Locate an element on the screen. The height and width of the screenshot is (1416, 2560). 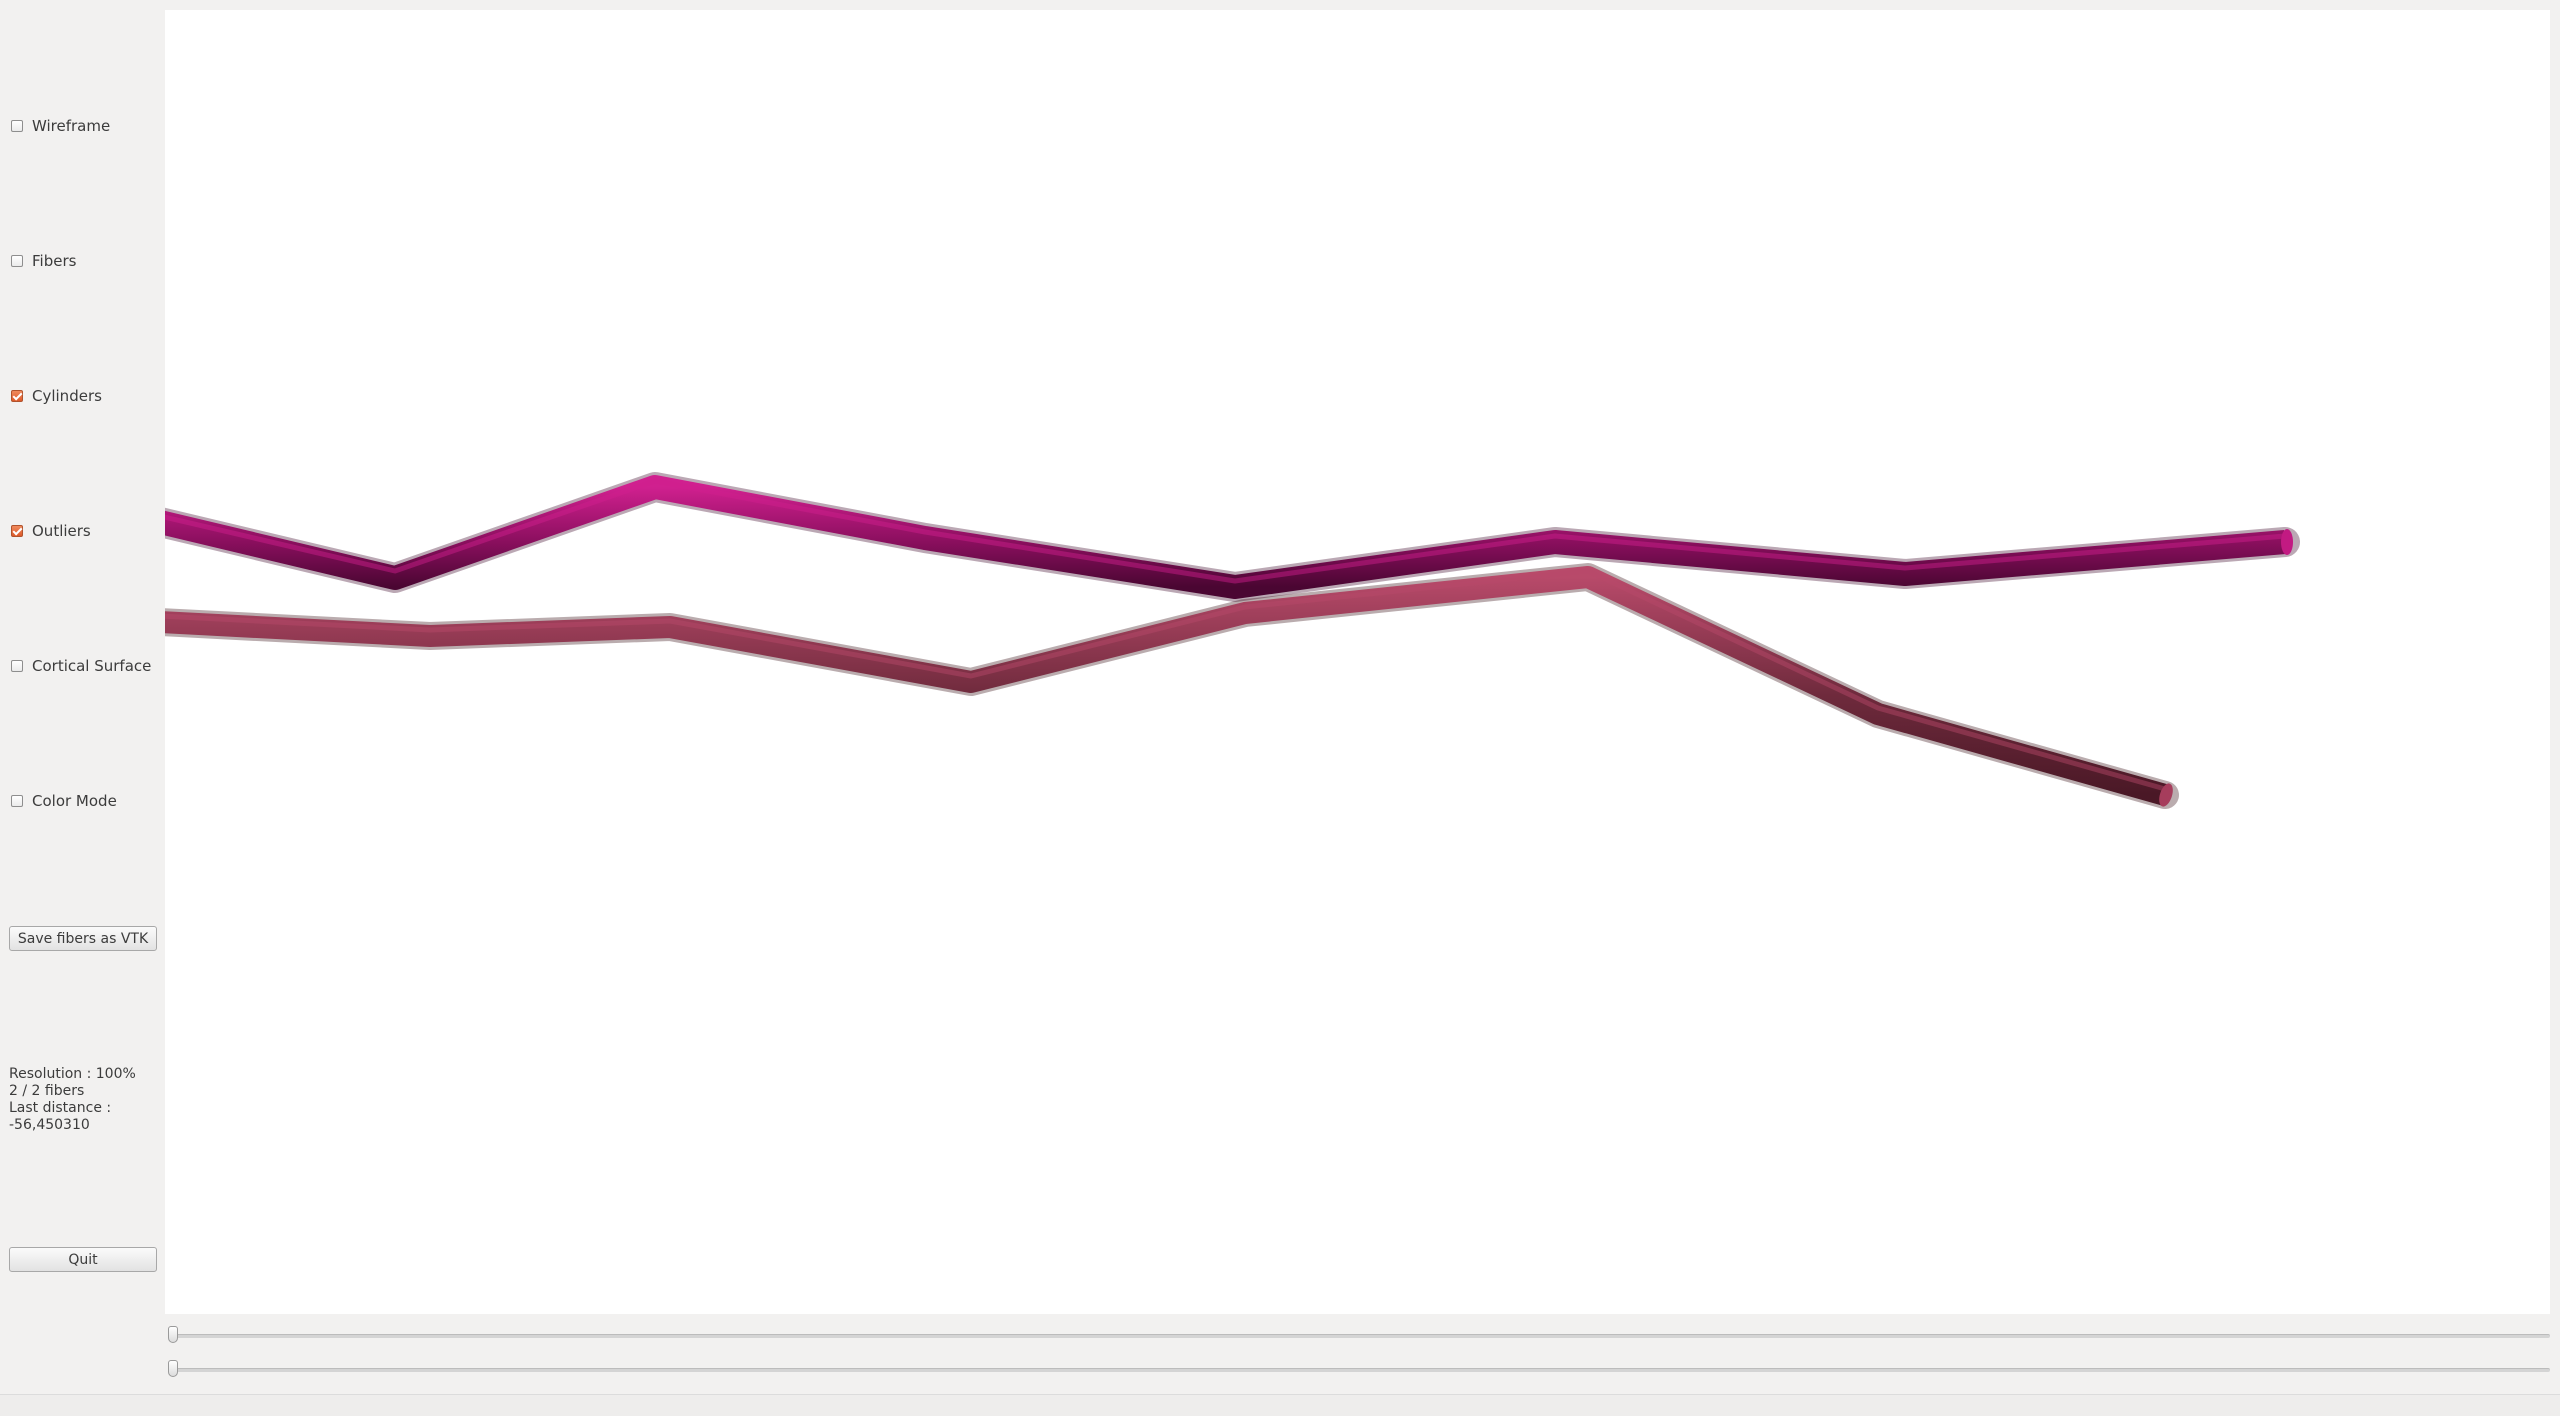
last-distance-value: -56,450310 is located at coordinates (49, 1125).